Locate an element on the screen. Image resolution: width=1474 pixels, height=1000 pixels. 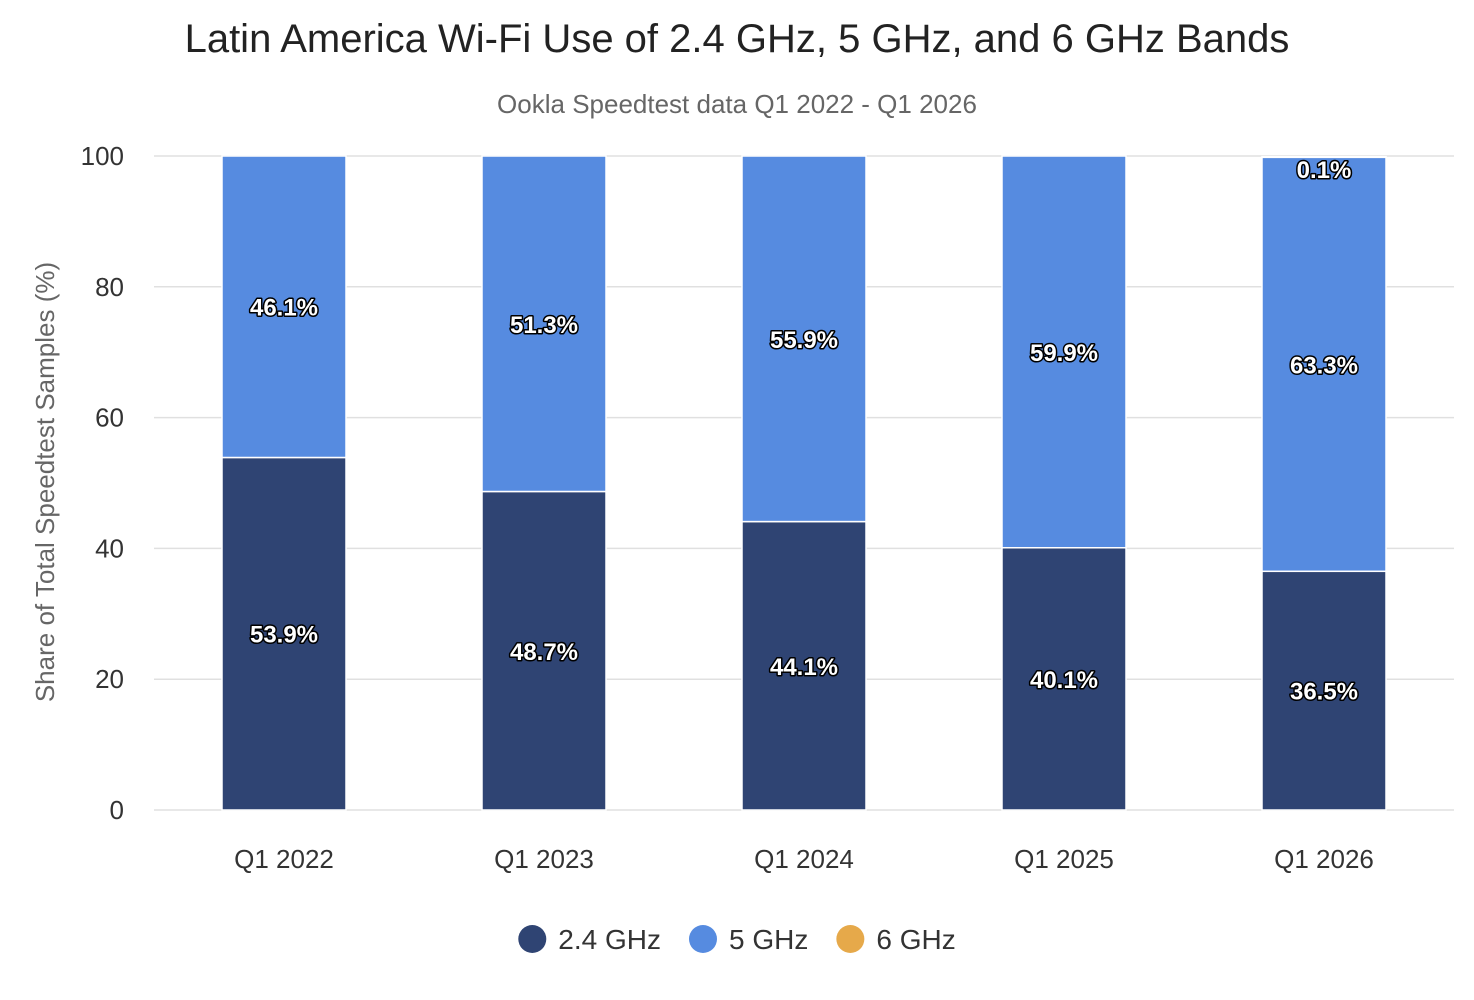
data-label: 46.1% is located at coordinates (284, 308).